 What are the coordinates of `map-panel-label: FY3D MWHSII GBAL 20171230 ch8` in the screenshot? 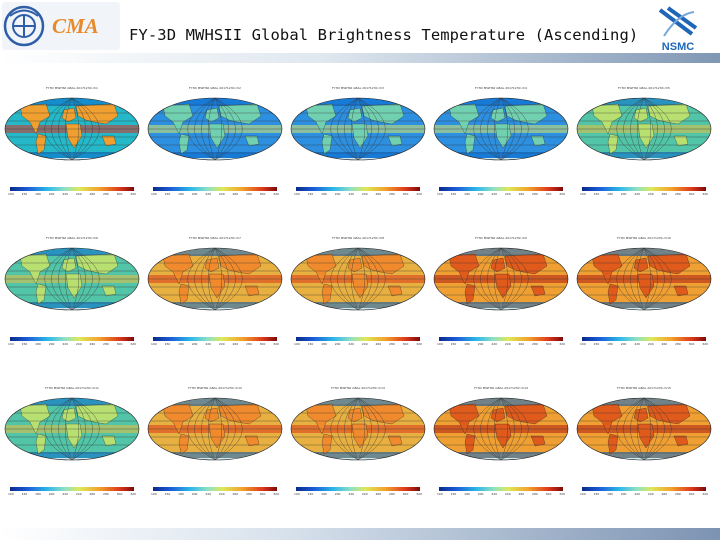 It's located at (358, 238).